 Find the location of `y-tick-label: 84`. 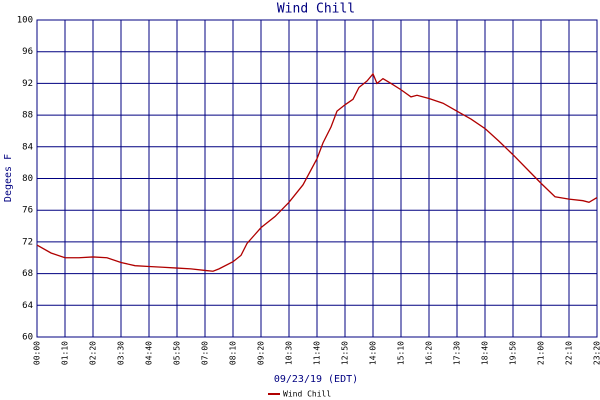

y-tick-label: 84 is located at coordinates (27, 147).